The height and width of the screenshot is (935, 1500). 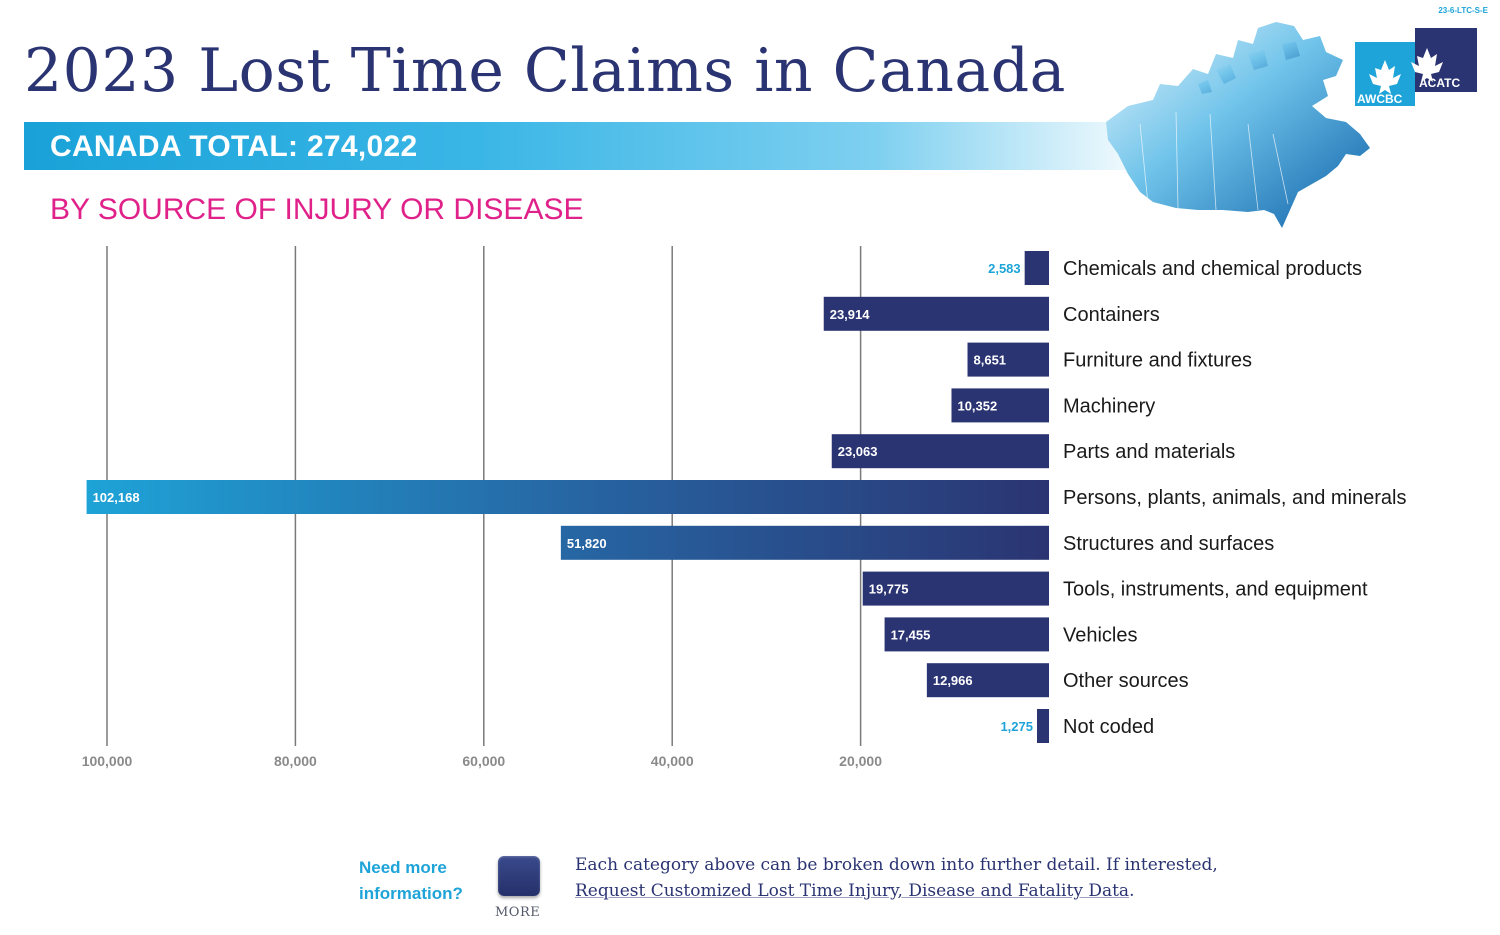 What do you see at coordinates (953, 680) in the screenshot?
I see `bar-value-label: 12,966` at bounding box center [953, 680].